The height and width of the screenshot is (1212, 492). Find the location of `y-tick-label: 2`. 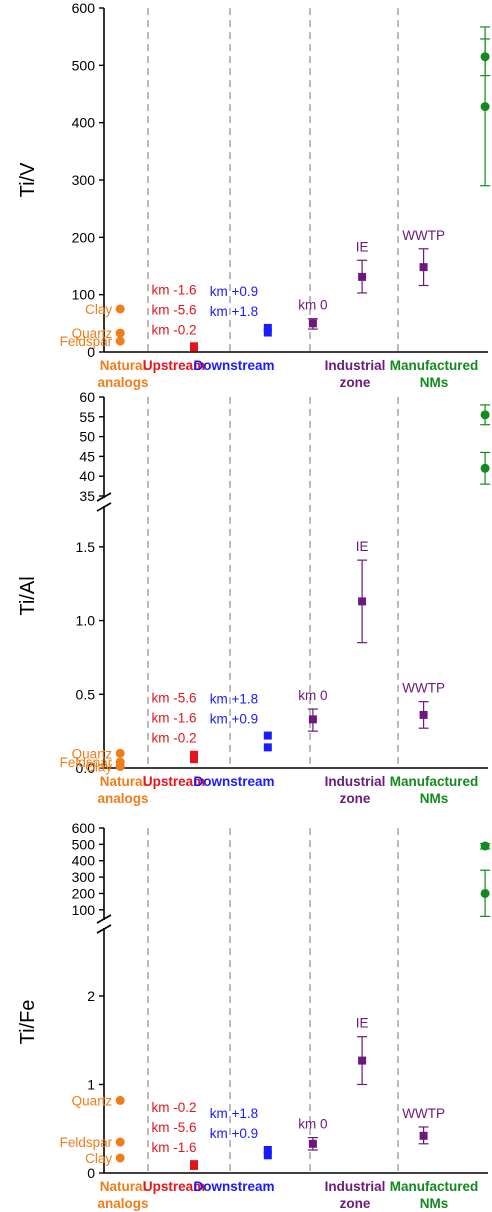

y-tick-label: 2 is located at coordinates (91, 996).